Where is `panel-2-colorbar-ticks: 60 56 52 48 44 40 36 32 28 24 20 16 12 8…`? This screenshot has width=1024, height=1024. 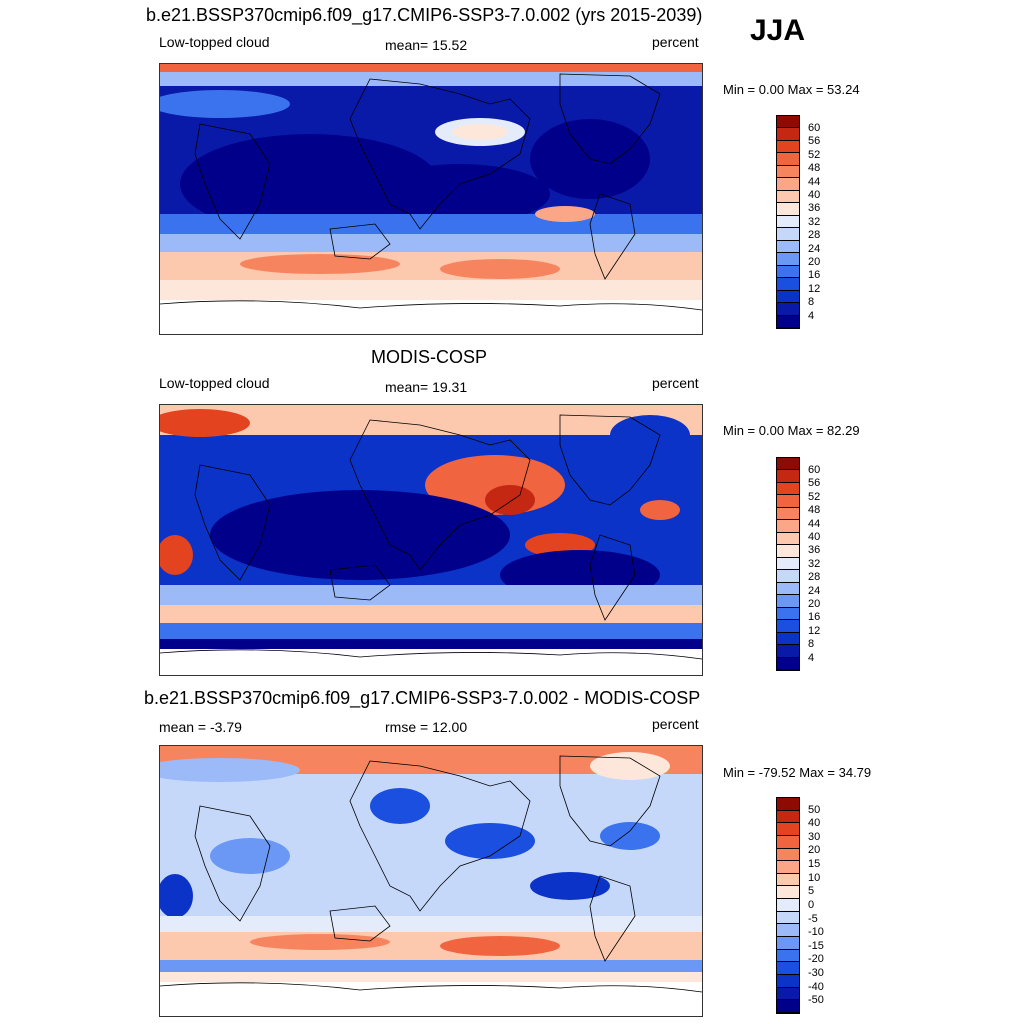 panel-2-colorbar-ticks: 60 56 52 48 44 40 36 32 28 24 20 16 12 8… is located at coordinates (828, 563).